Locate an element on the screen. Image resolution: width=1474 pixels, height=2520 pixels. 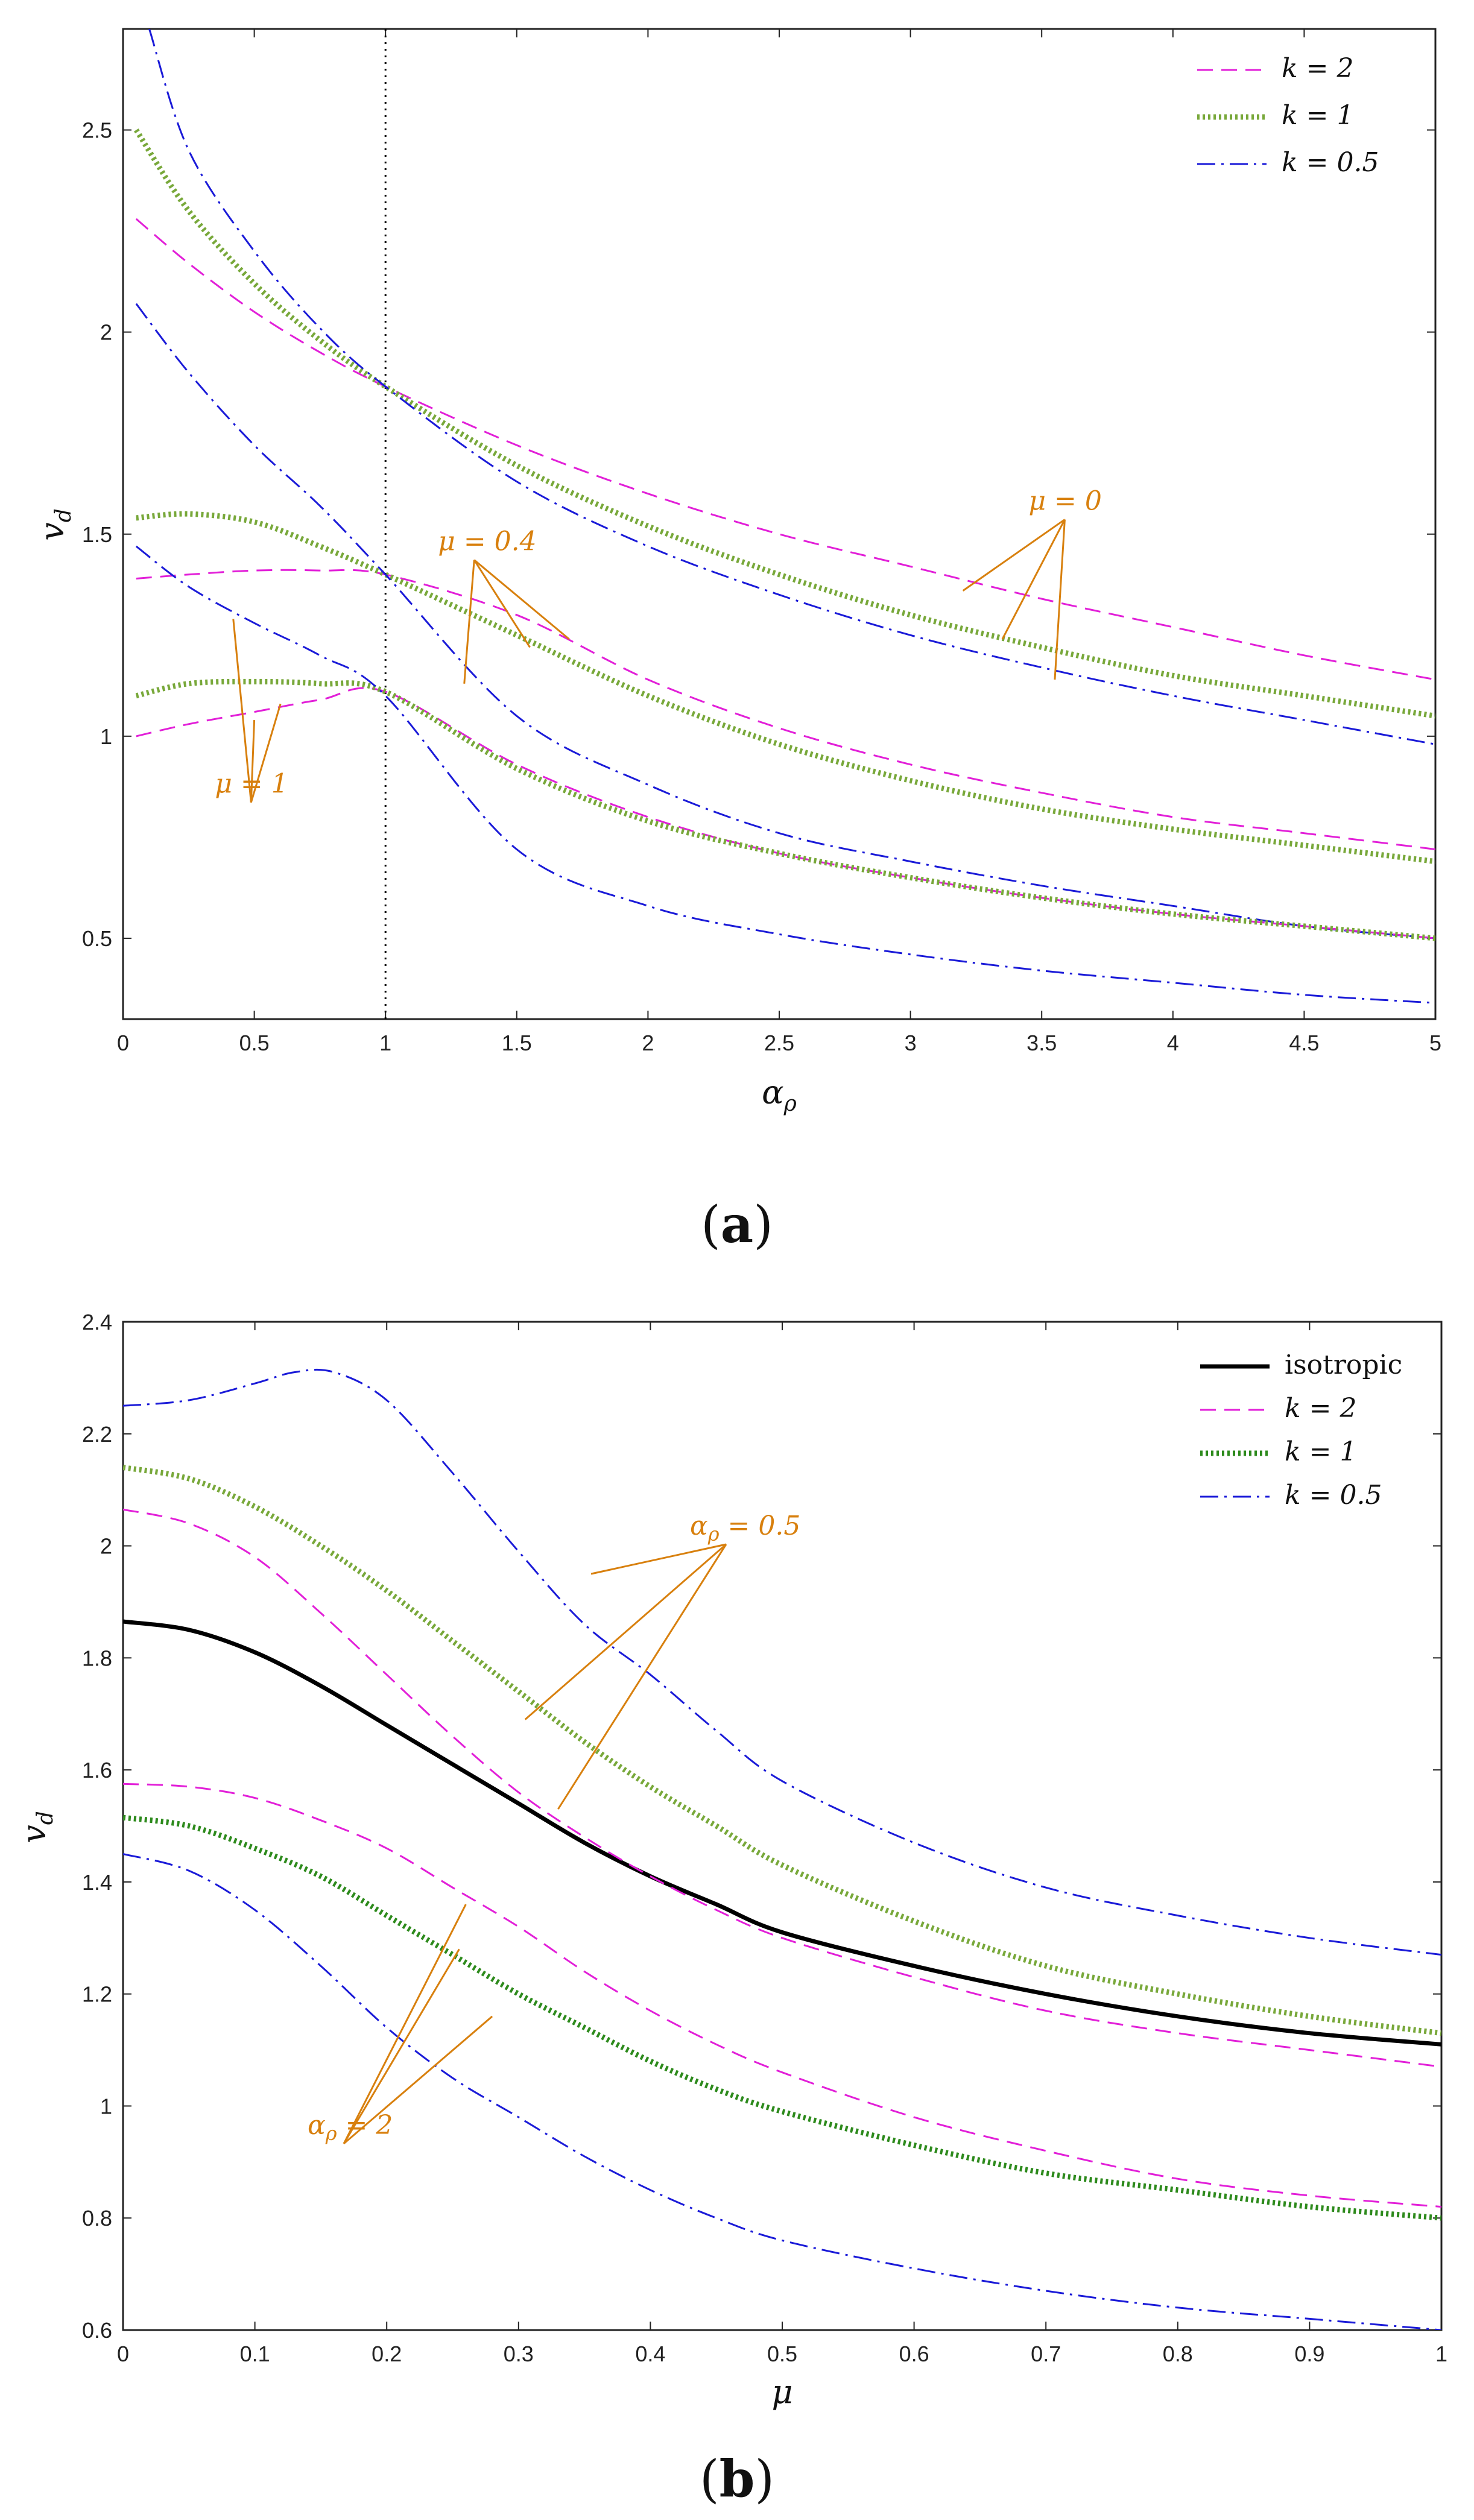
legend-label: isotropic is located at coordinates (1343, 1365).